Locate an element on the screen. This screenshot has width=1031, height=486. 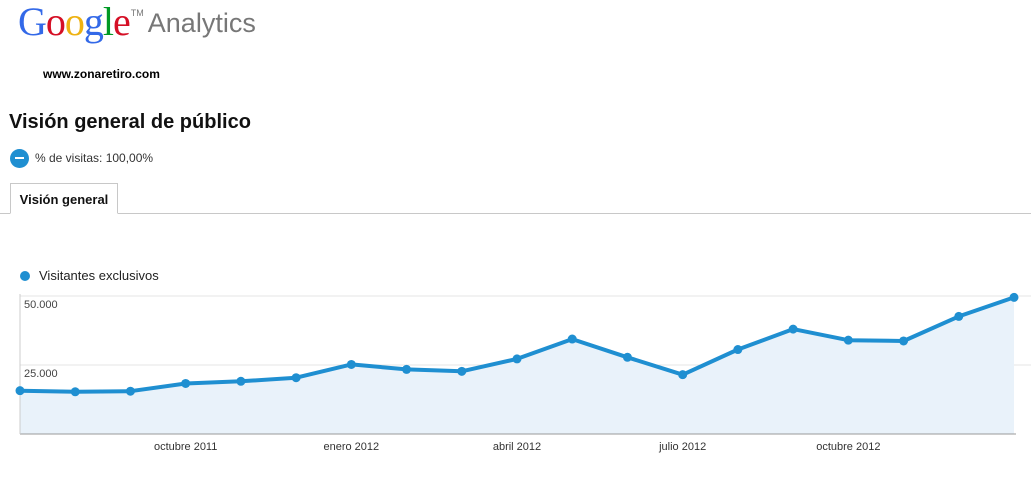
product-name: Analytics is located at coordinates (201, 23).